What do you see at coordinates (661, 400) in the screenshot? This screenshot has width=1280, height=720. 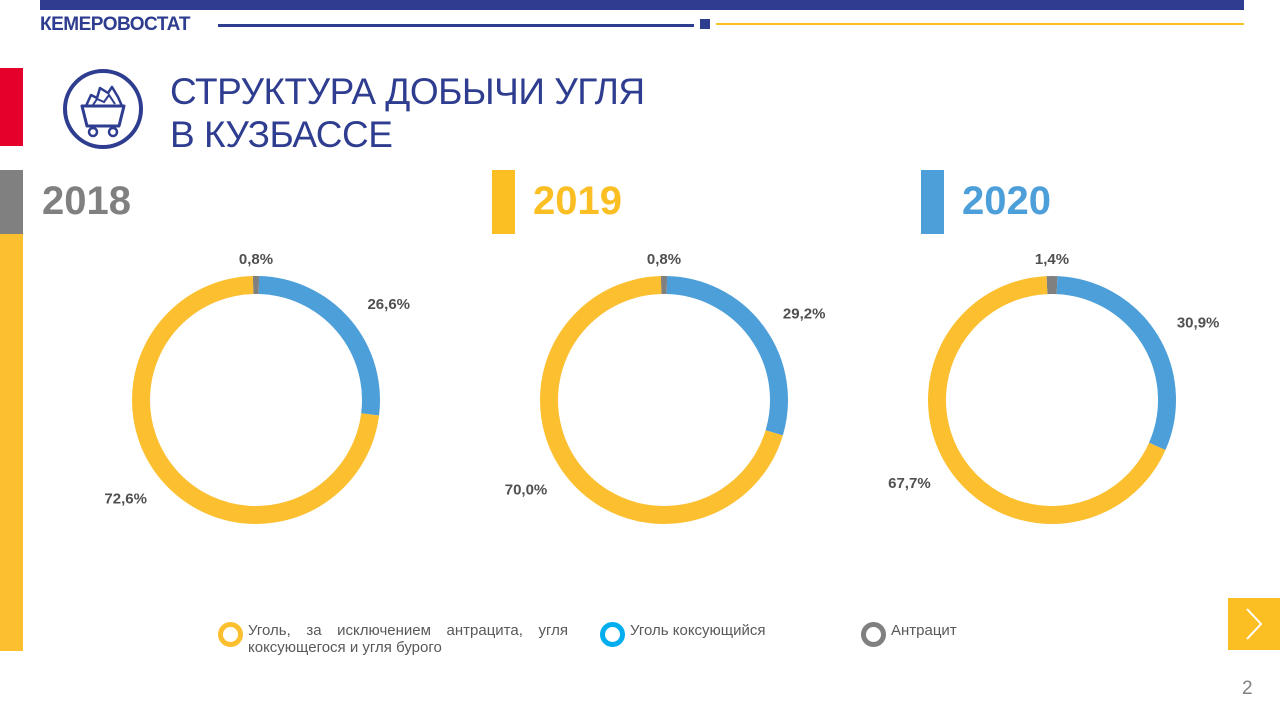 I see `donut-2019-segment-other-coal` at bounding box center [661, 400].